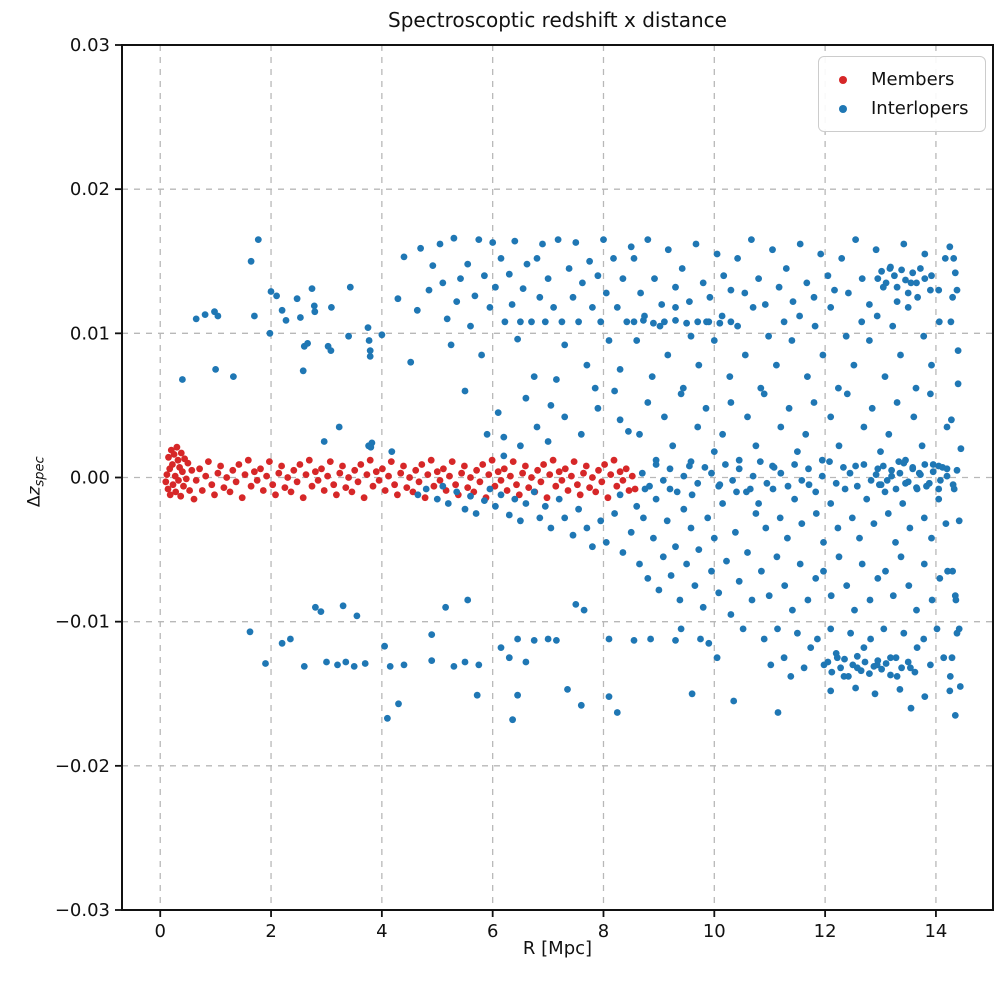  Describe the element at coordinates (557, 948) in the screenshot. I see `x-axis-label: R [Mpc]` at that location.